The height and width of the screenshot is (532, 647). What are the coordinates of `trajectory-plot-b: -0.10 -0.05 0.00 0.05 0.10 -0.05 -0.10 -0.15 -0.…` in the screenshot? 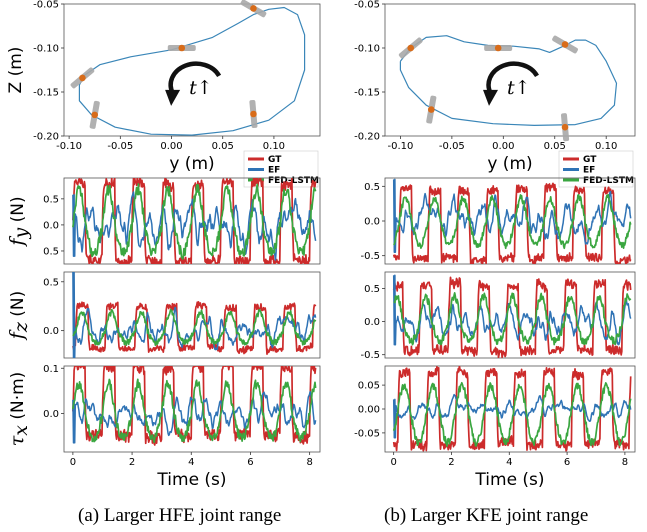 It's located at (495, 87).